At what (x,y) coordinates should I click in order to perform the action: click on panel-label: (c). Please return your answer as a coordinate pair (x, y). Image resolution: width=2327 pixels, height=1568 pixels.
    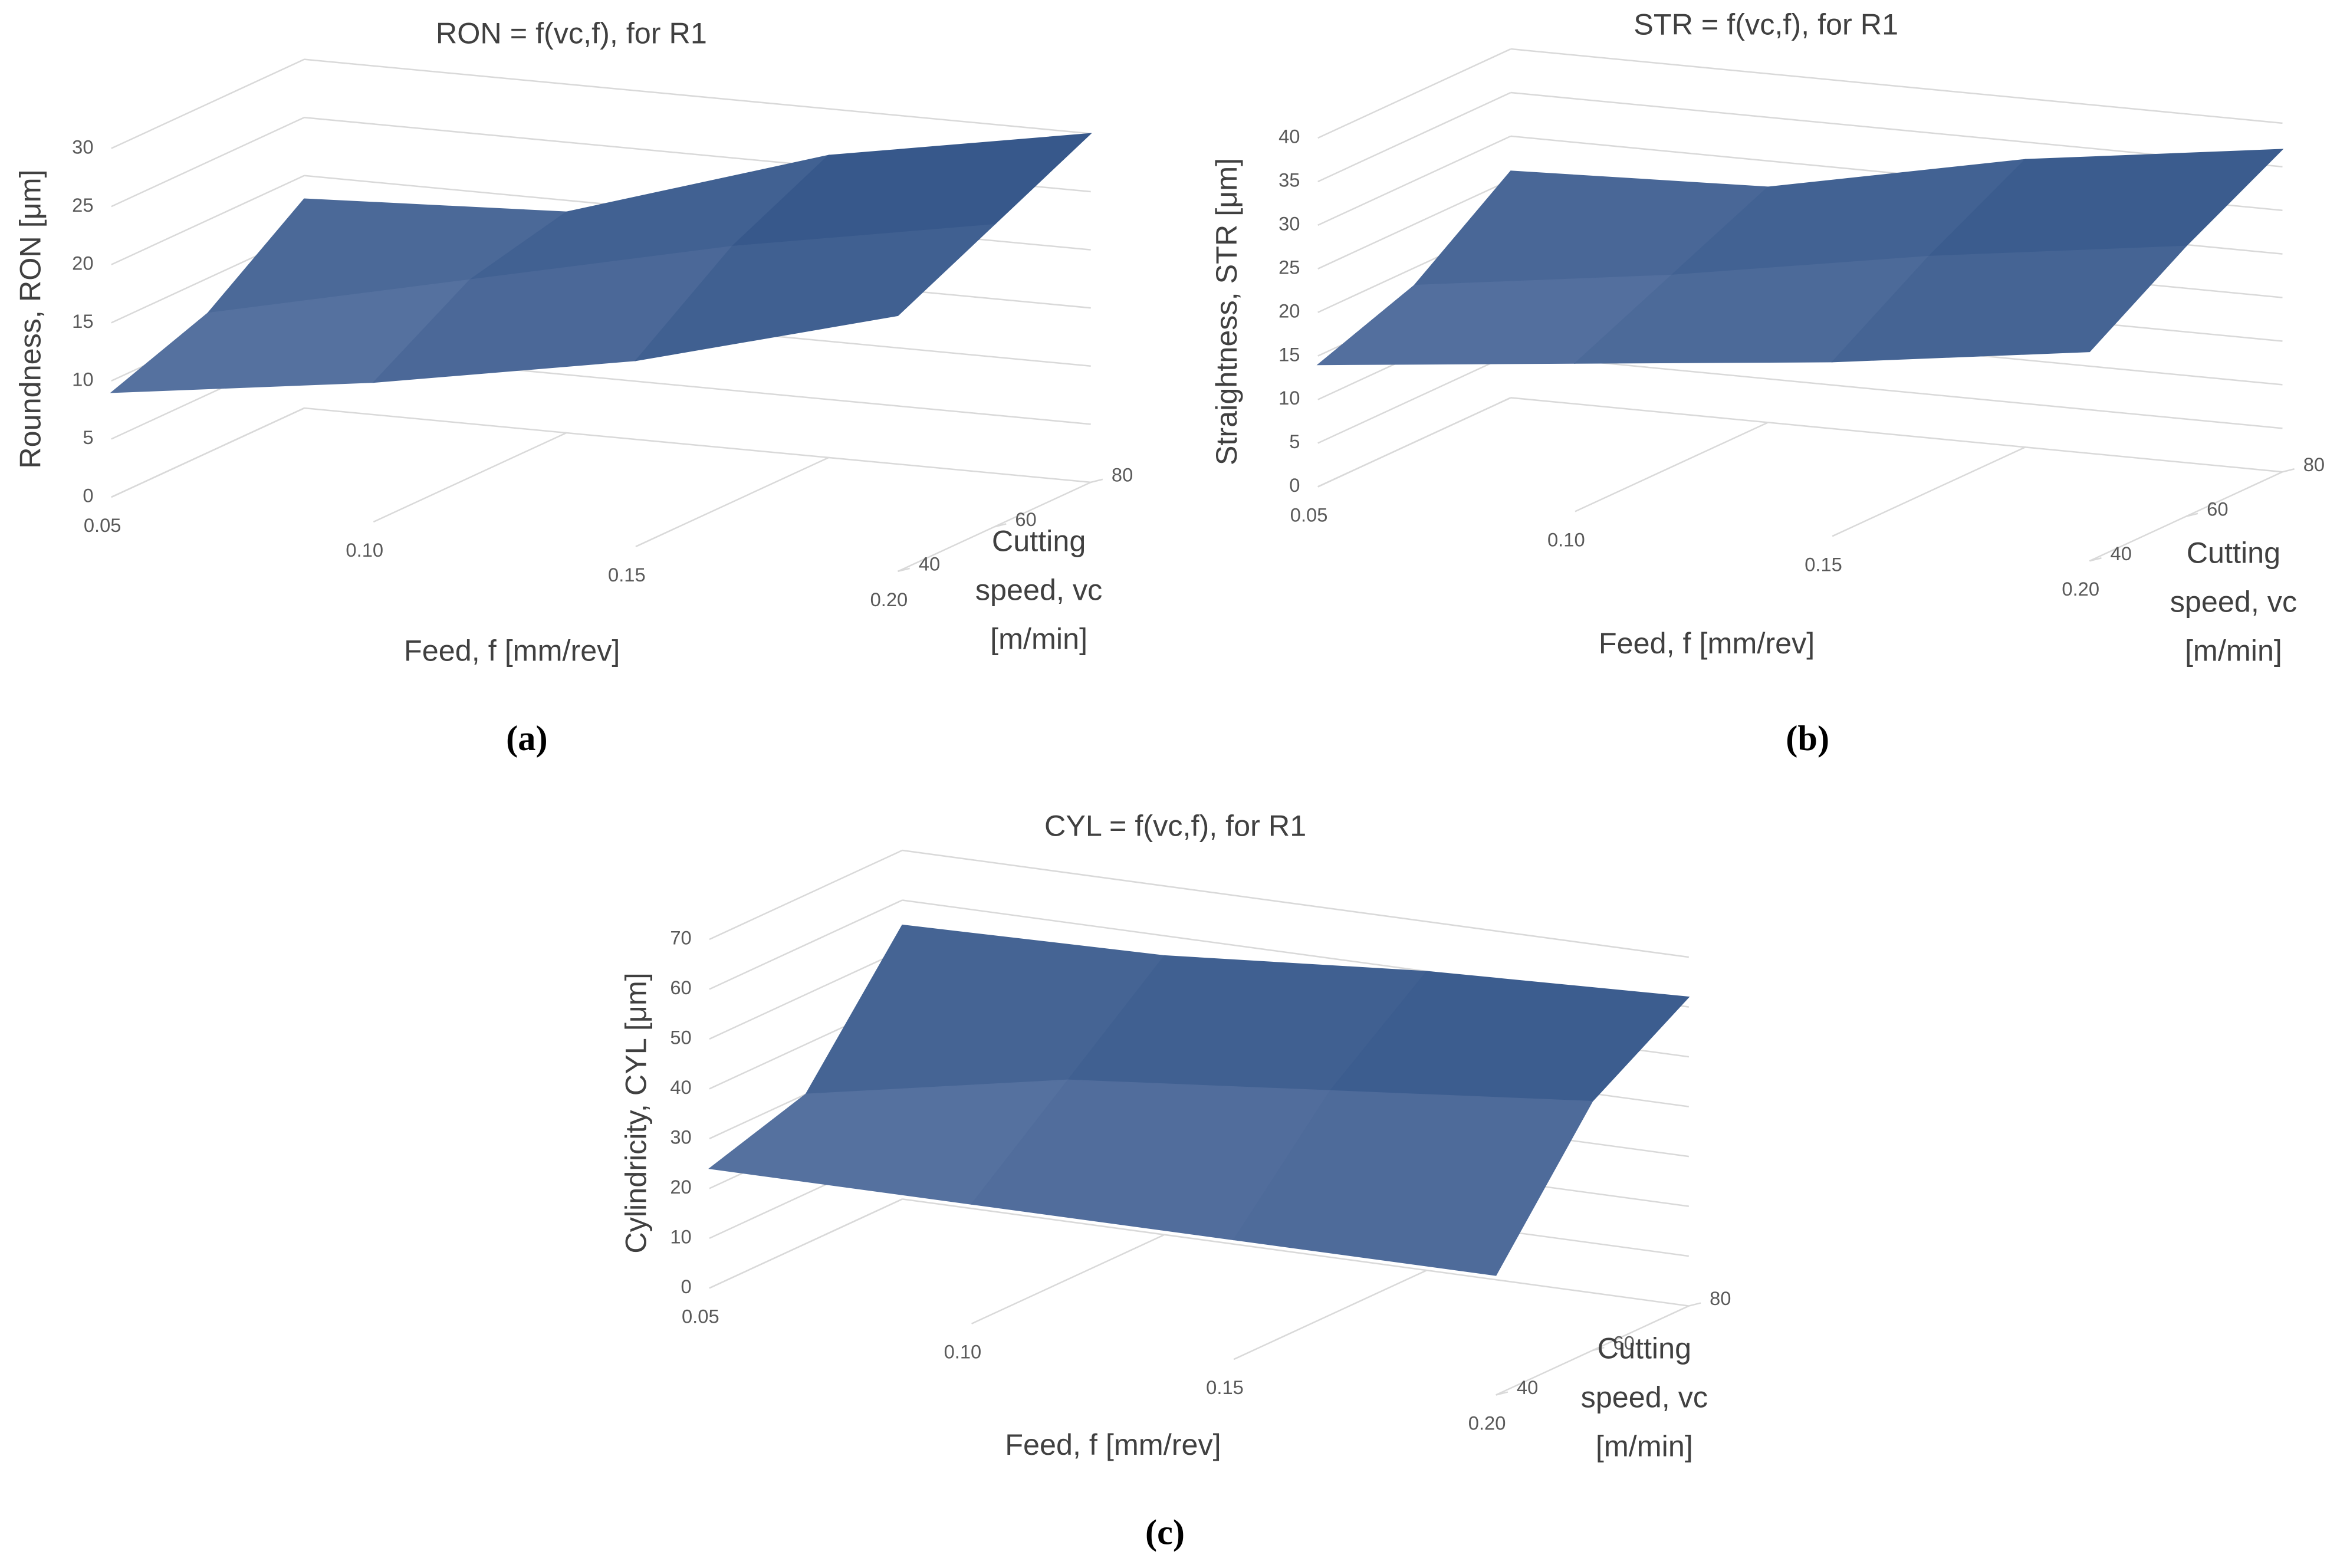
    Looking at the image, I should click on (1165, 1533).